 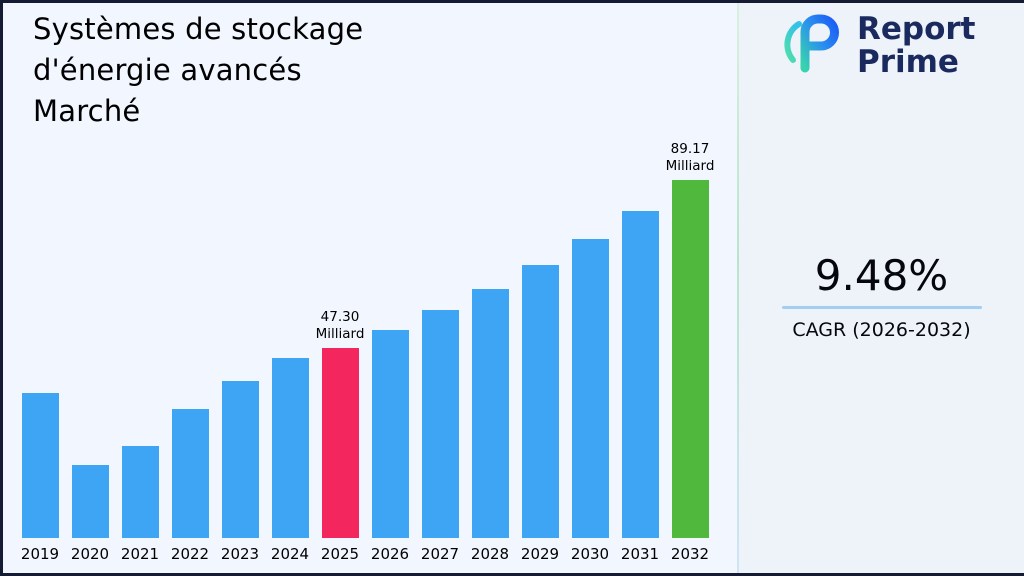 I want to click on brand-name-line-2: Prime, so click(x=908, y=61).